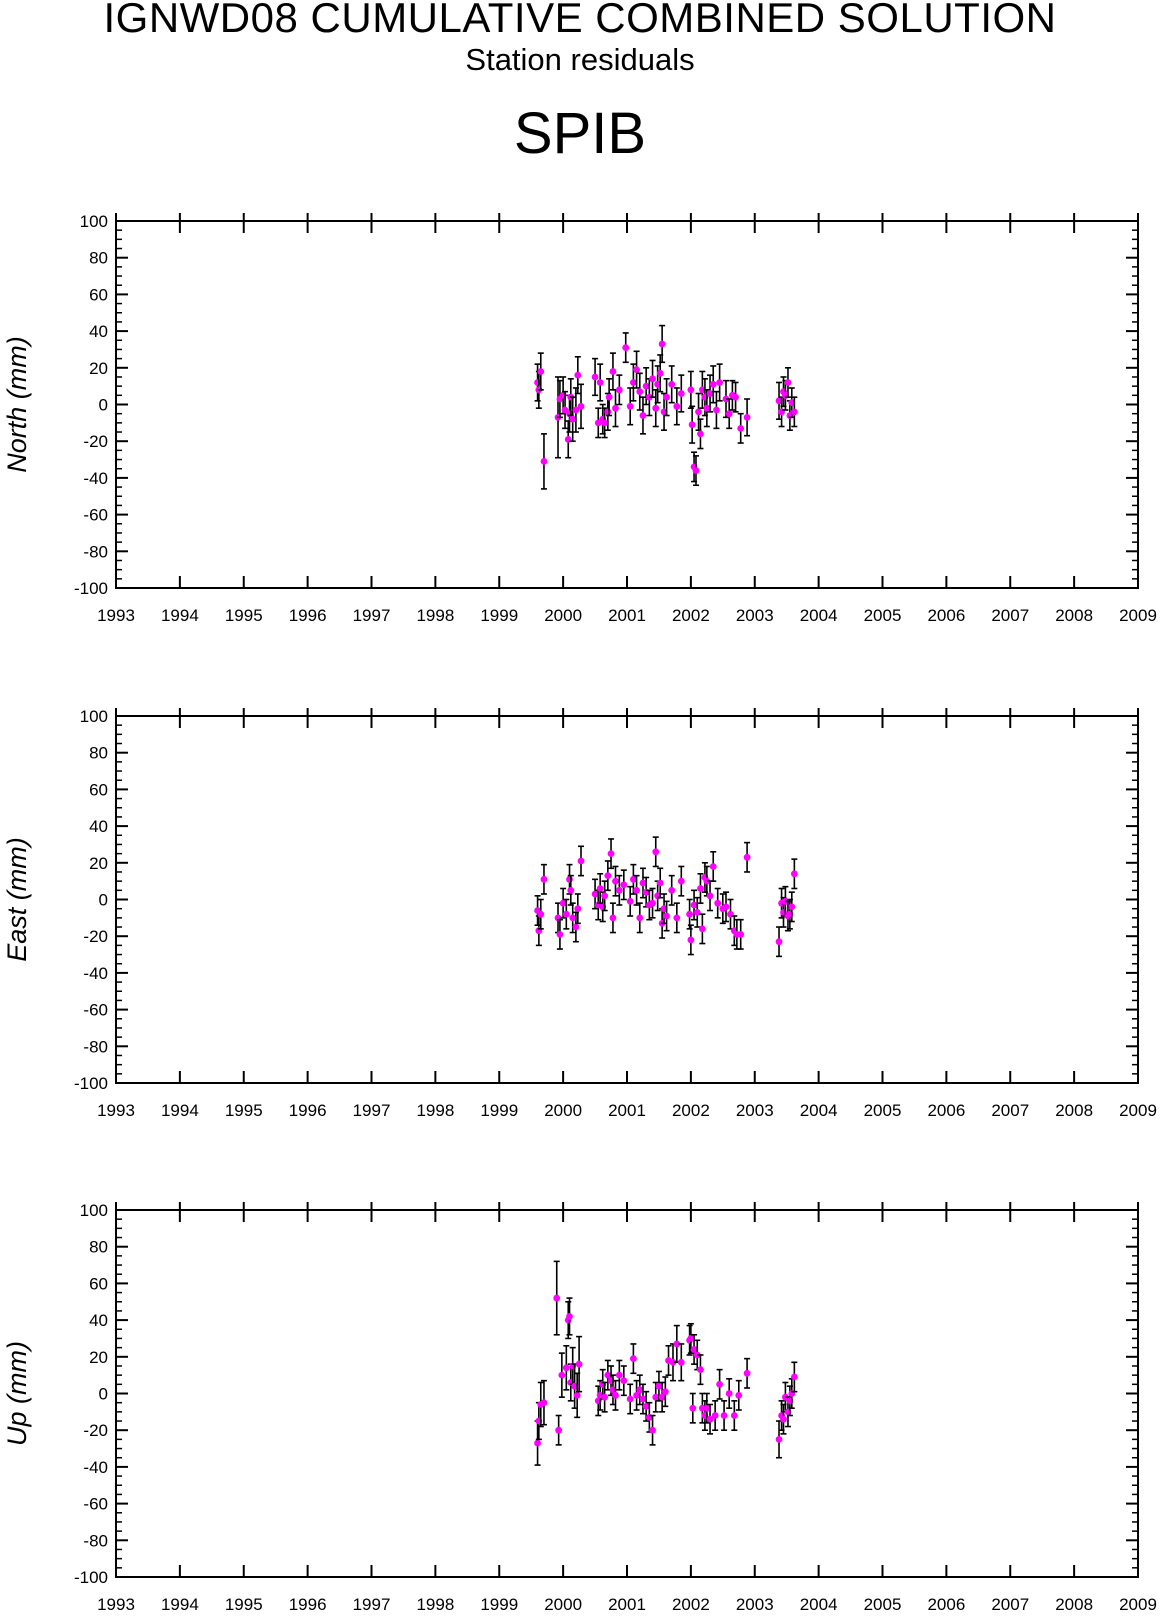 This screenshot has height=1621, width=1160. I want to click on x-tick-label: 2009, so click(1138, 1604).